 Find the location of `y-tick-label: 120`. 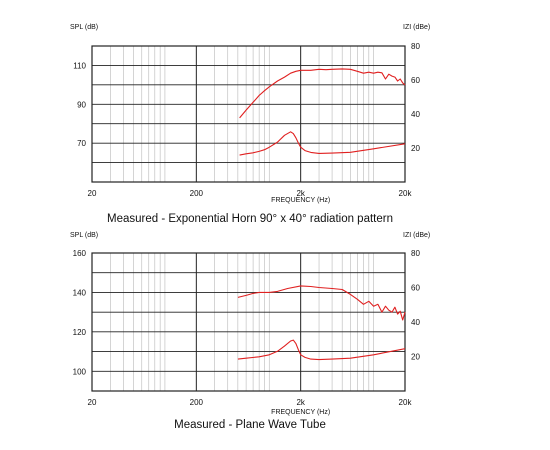

y-tick-label: 120 is located at coordinates (80, 332).